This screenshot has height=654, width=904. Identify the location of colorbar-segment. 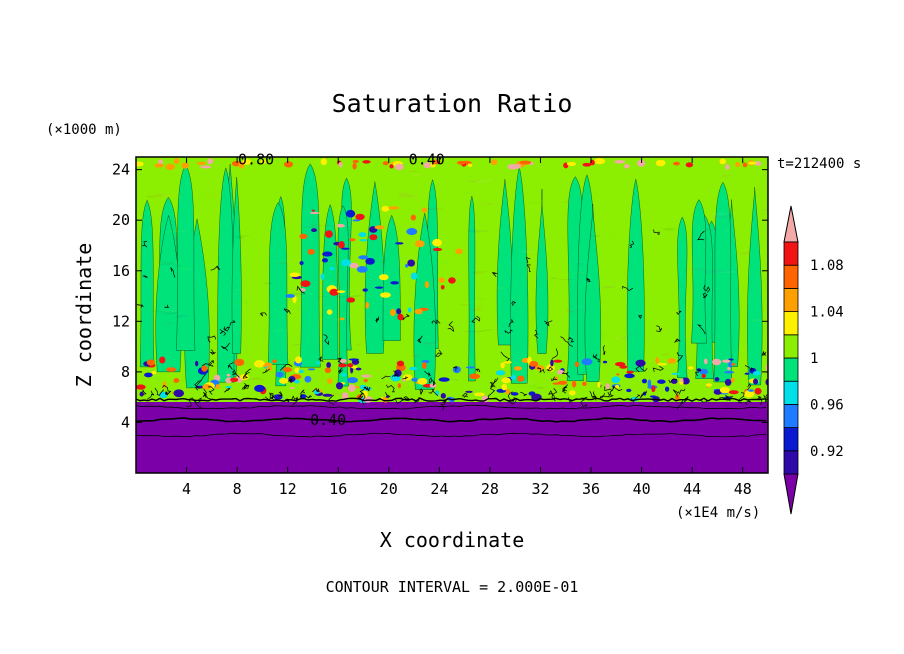
(791, 392).